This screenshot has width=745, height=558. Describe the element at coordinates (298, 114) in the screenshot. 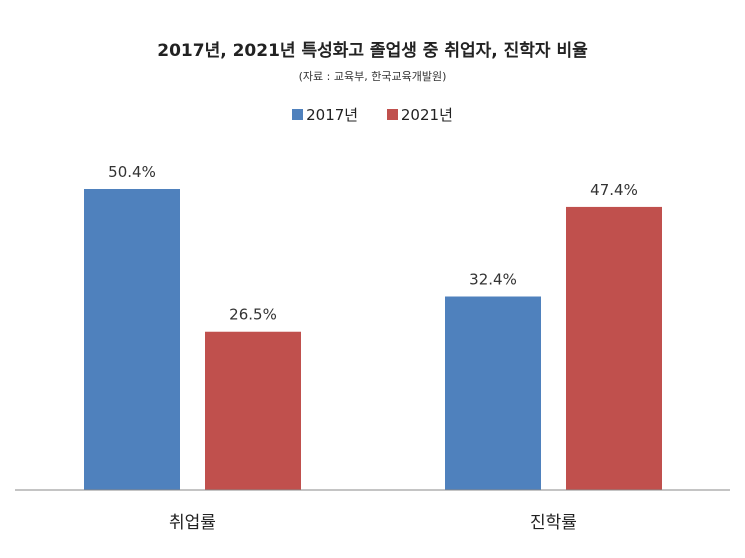

I see `legend-swatch-2017` at that location.